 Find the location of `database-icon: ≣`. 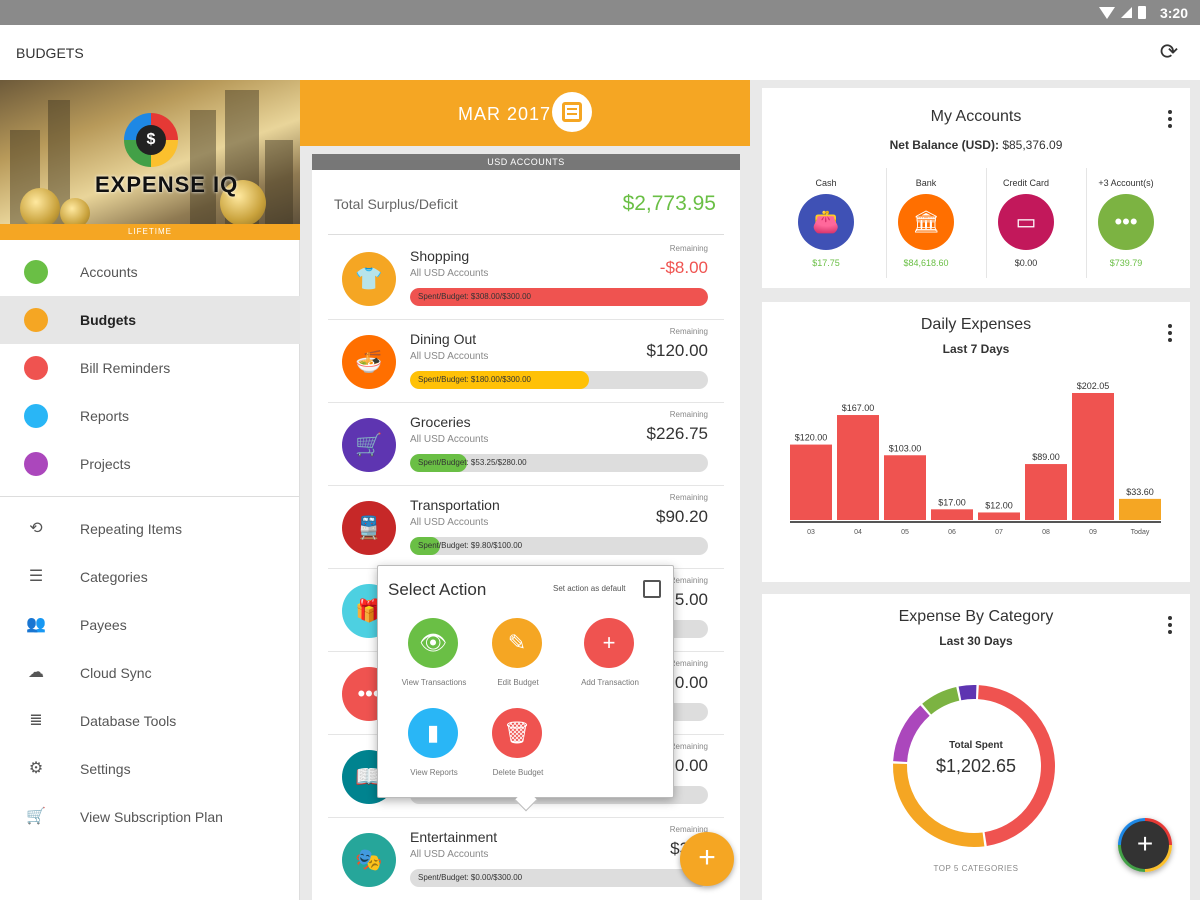

database-icon: ≣ is located at coordinates (36, 720).